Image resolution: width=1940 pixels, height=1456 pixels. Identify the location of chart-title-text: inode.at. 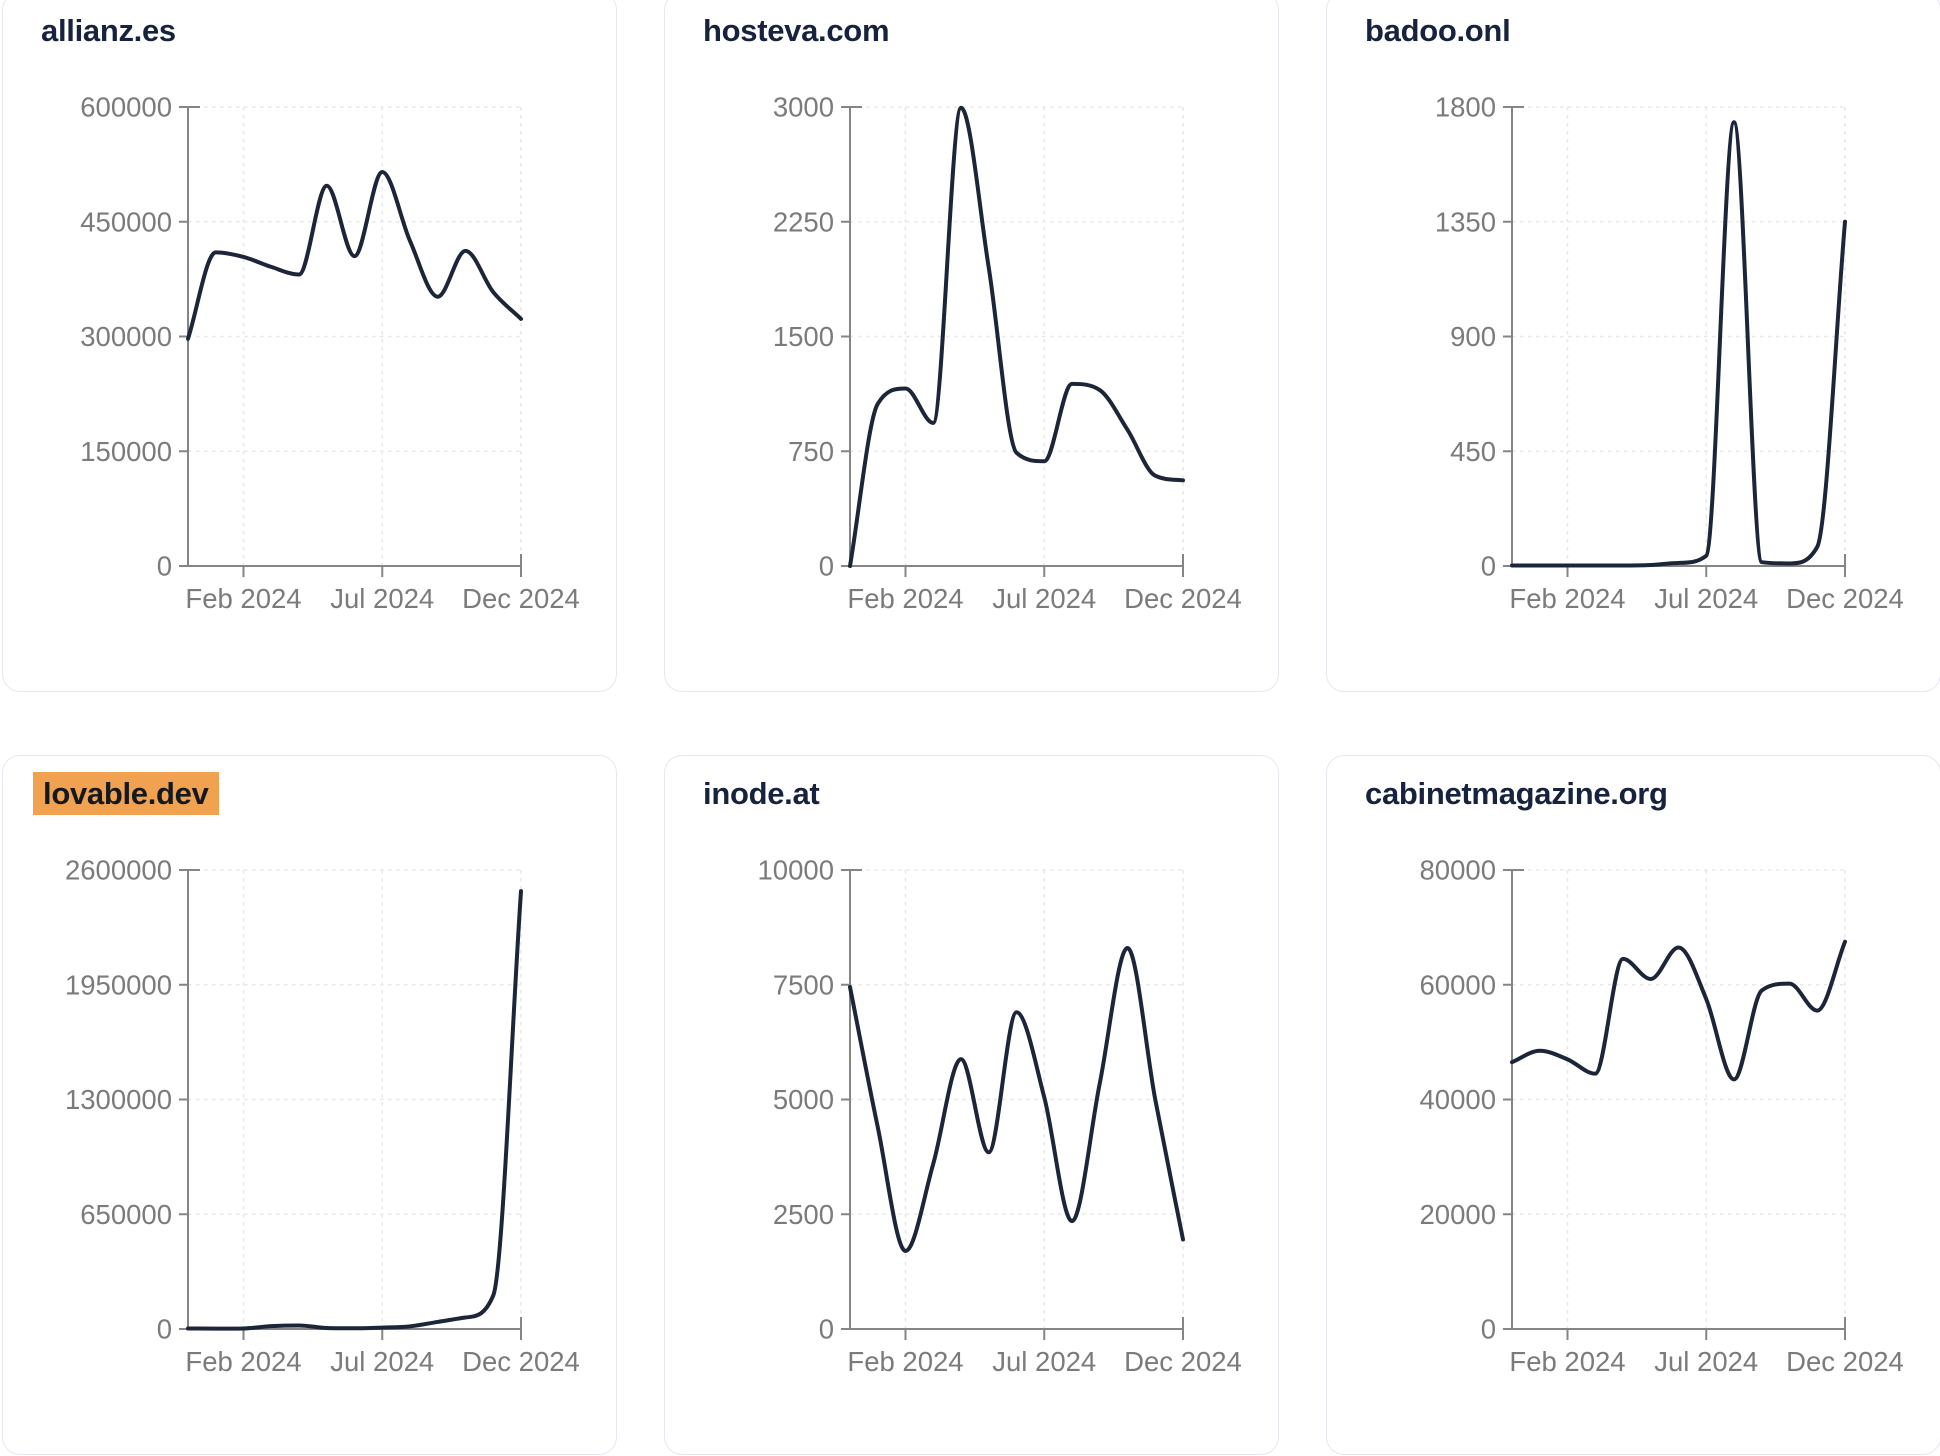
(761, 793).